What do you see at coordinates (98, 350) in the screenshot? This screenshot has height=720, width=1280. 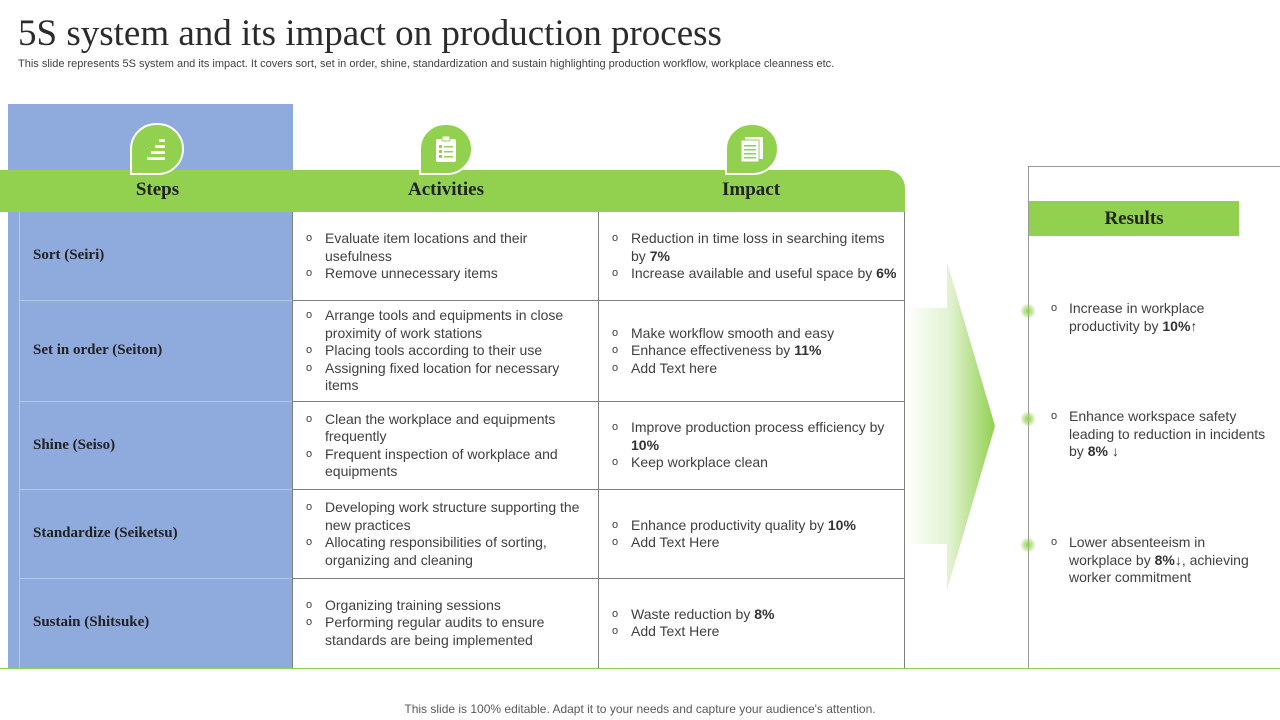 I see `step-set-in-order: Set in order (Seiton)` at bounding box center [98, 350].